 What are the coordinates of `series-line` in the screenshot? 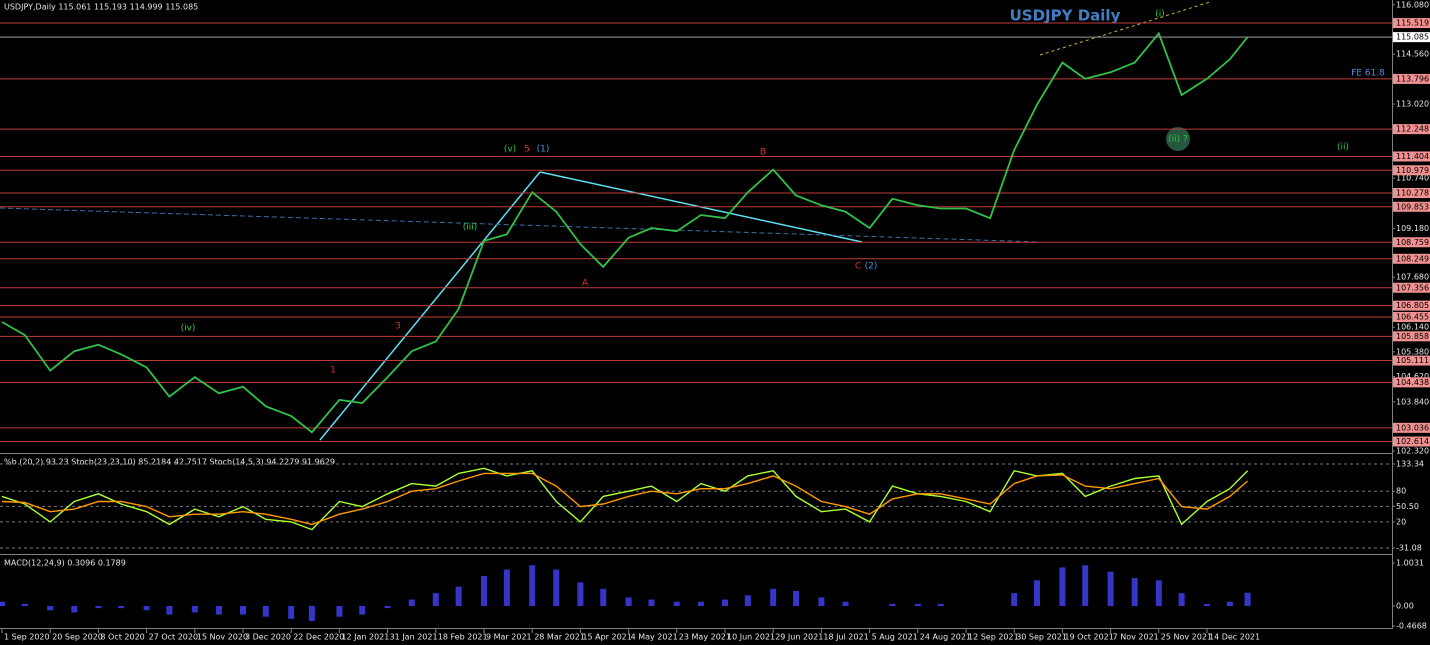 It's located at (625, 499).